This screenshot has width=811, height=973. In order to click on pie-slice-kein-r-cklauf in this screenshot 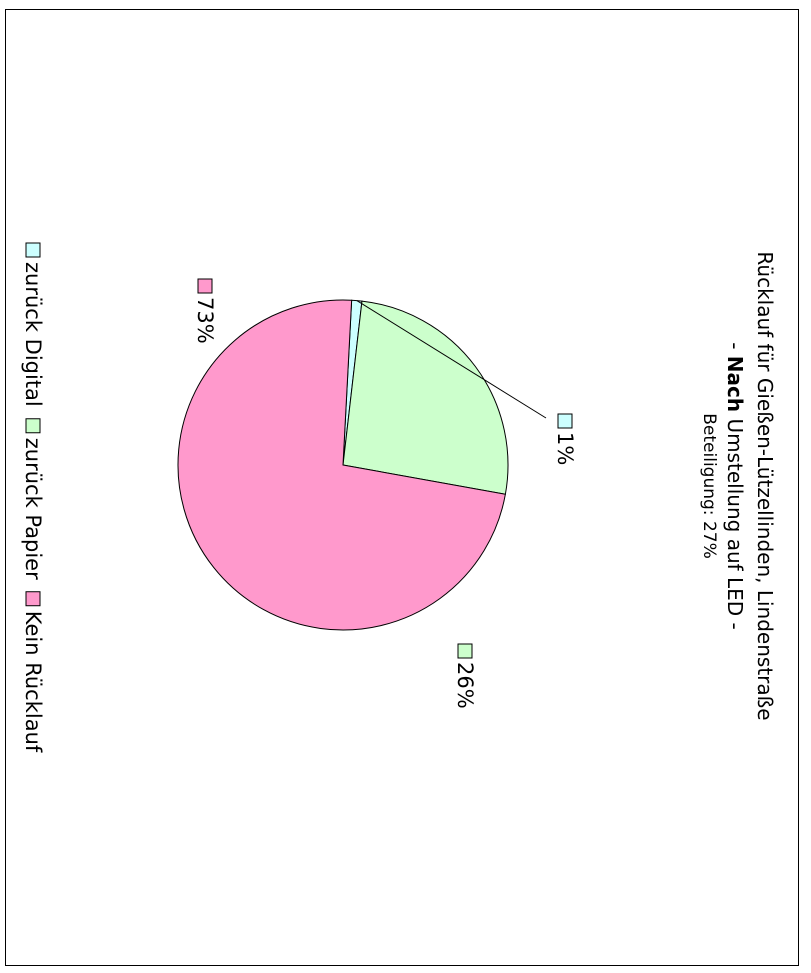, I will do `click(341, 465)`.